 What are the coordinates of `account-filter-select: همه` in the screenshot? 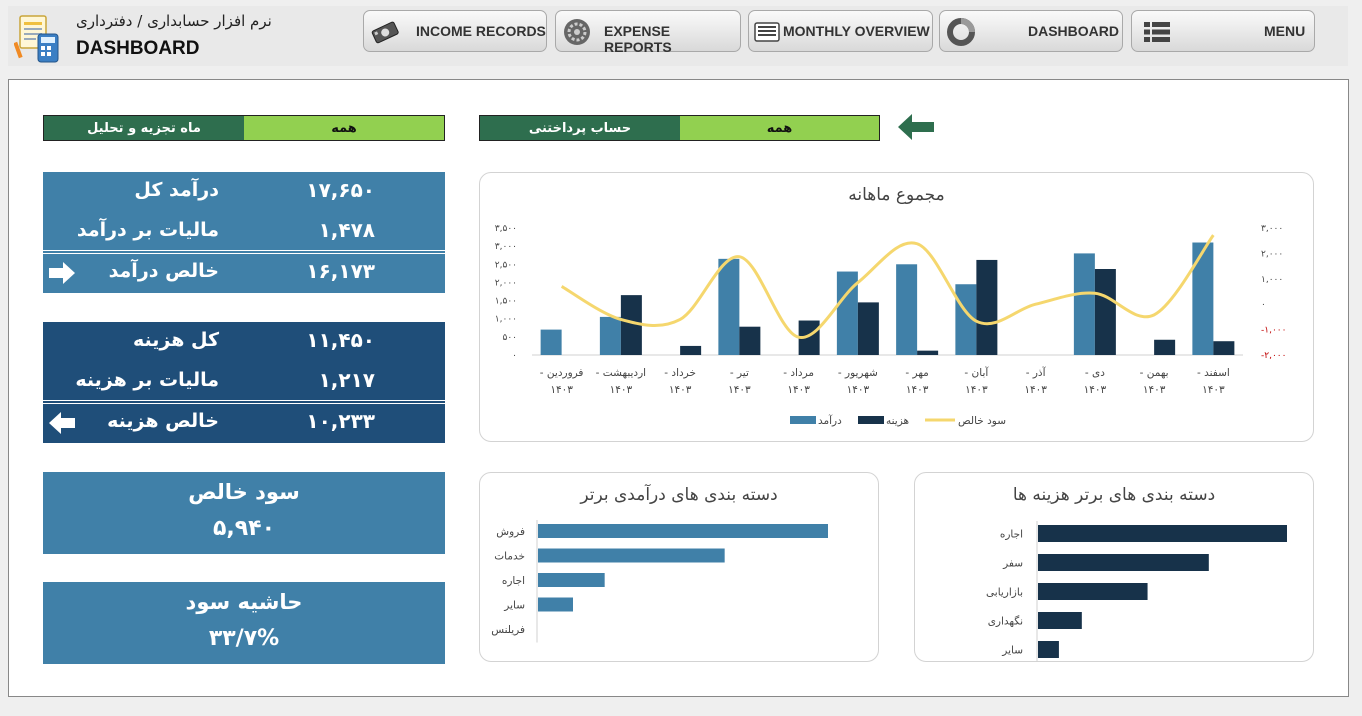 It's located at (779, 128).